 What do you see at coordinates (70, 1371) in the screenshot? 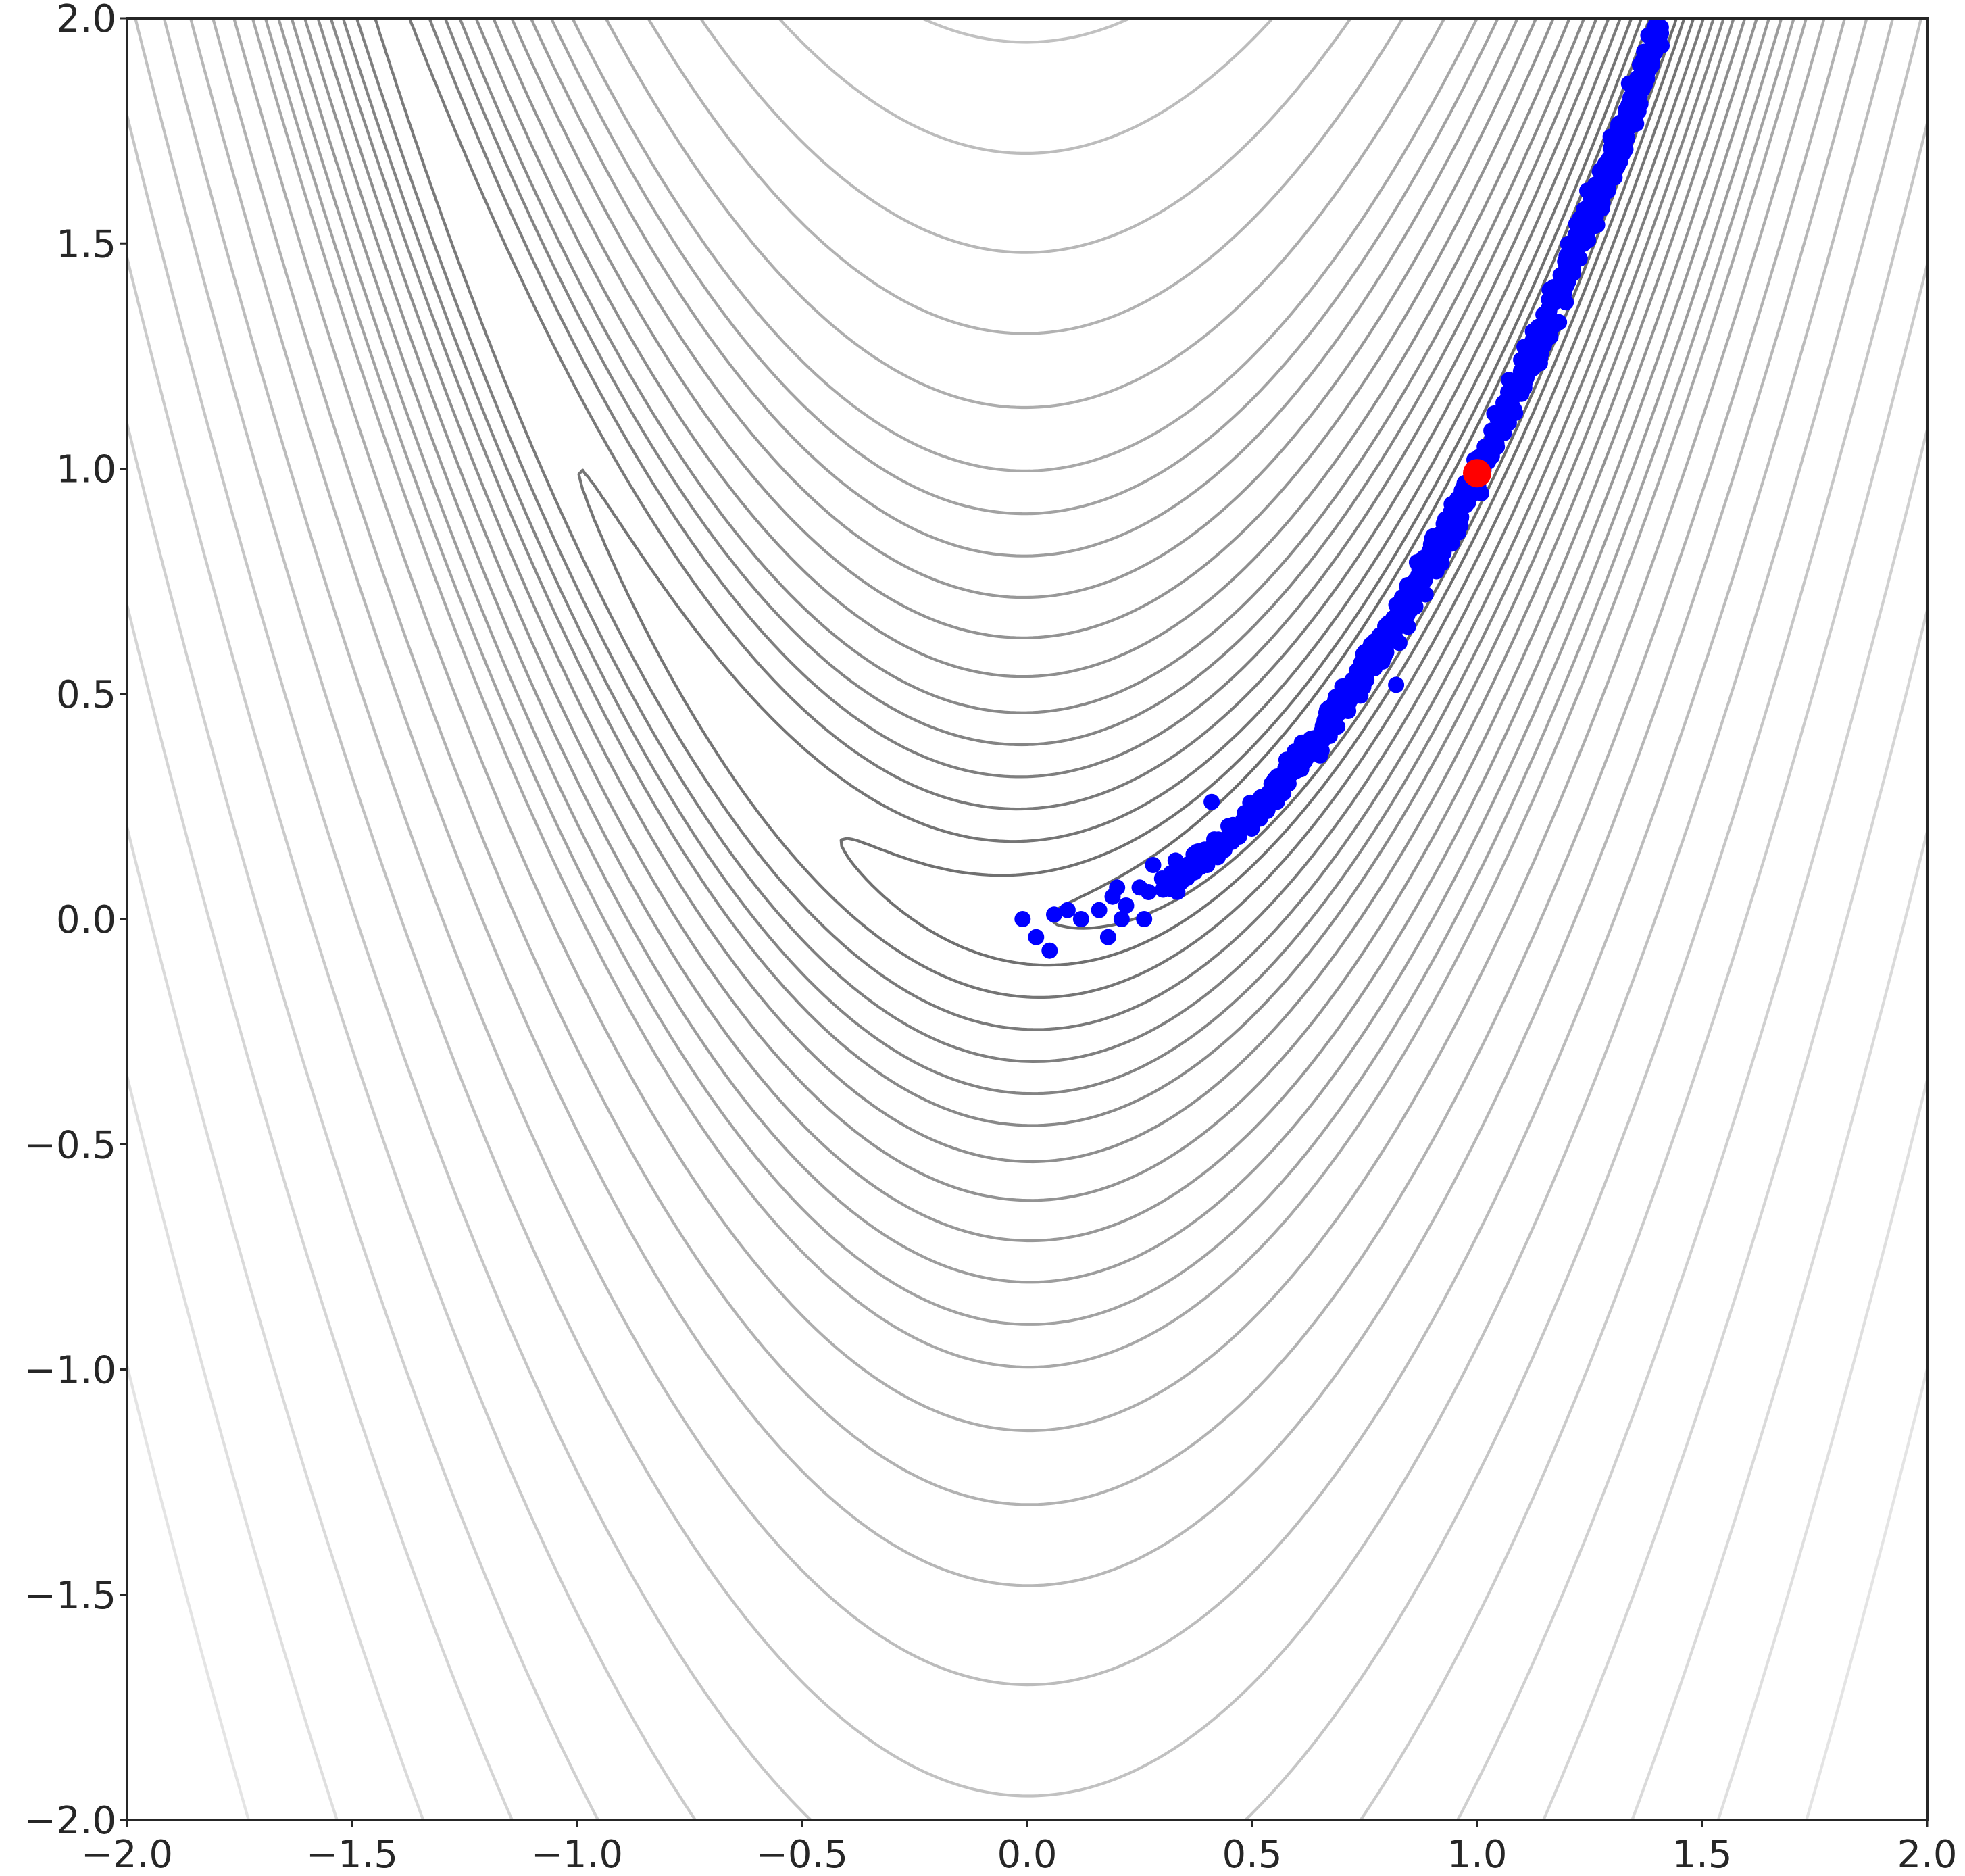
I see `y-tick-label: −1.0` at bounding box center [70, 1371].